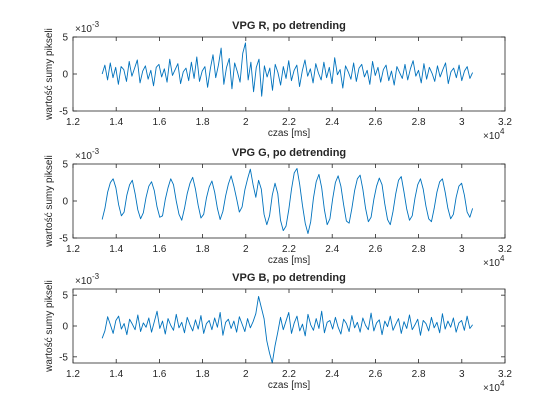  What do you see at coordinates (289, 153) in the screenshot?
I see `chart-title: VPG G, po detrending` at bounding box center [289, 153].